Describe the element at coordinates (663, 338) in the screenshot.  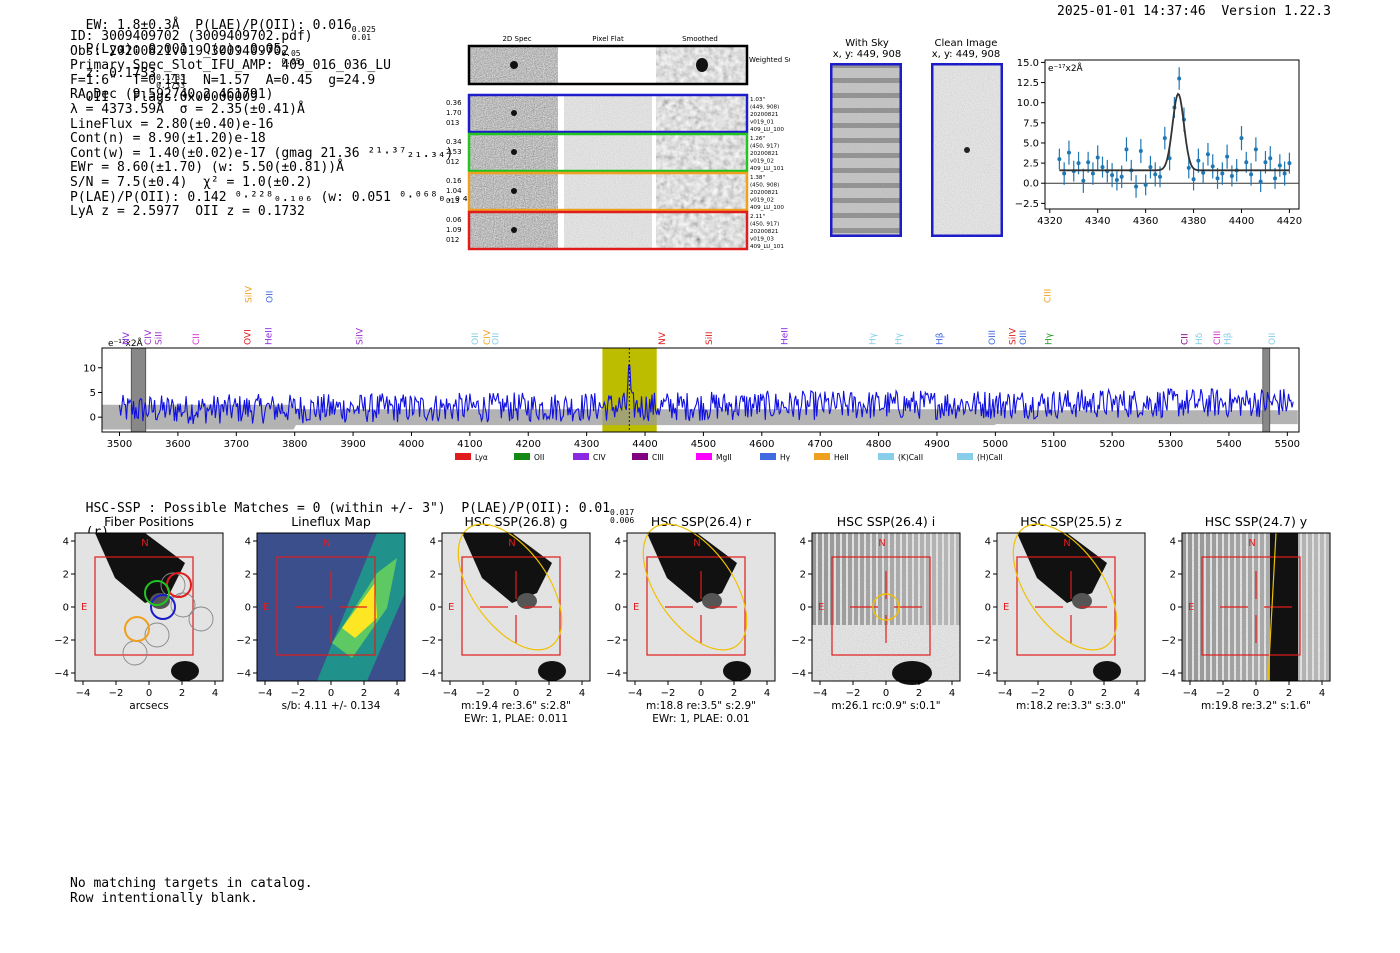
I see `emission-line-label: NV` at that location.